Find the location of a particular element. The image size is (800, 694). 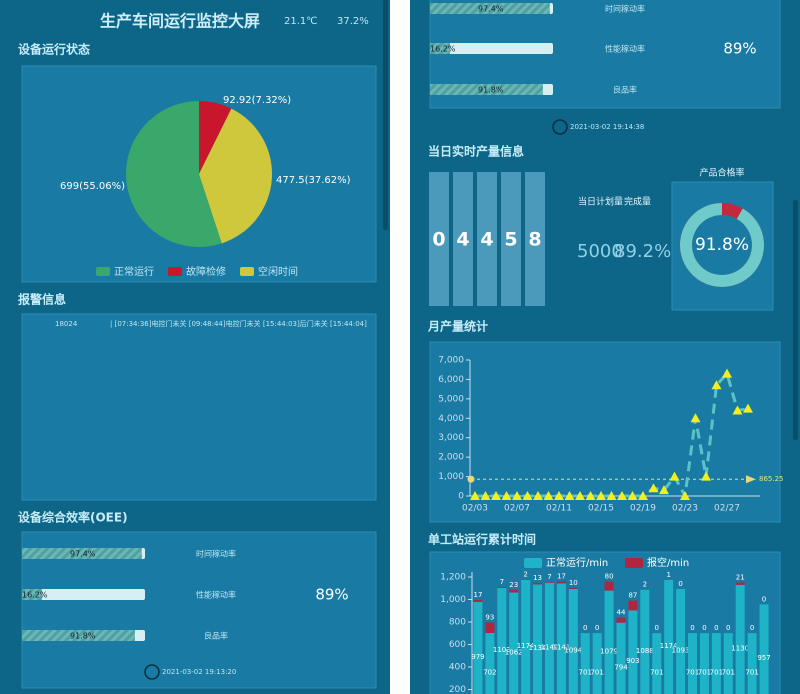

bar-label: 13 is located at coordinates (537, 578).